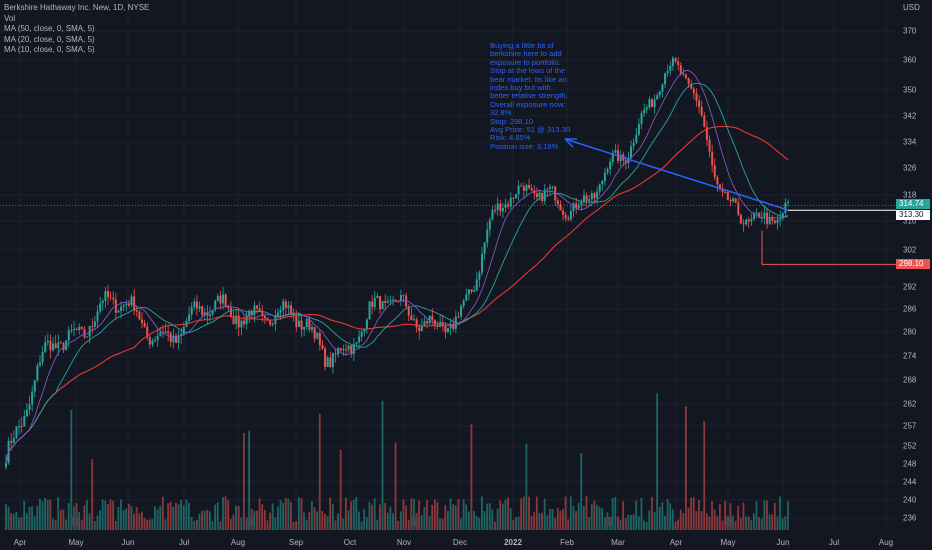 The width and height of the screenshot is (932, 550). What do you see at coordinates (49, 49) in the screenshot?
I see `legend-ma10: MA (10, close, 0, SMA, 5)` at bounding box center [49, 49].